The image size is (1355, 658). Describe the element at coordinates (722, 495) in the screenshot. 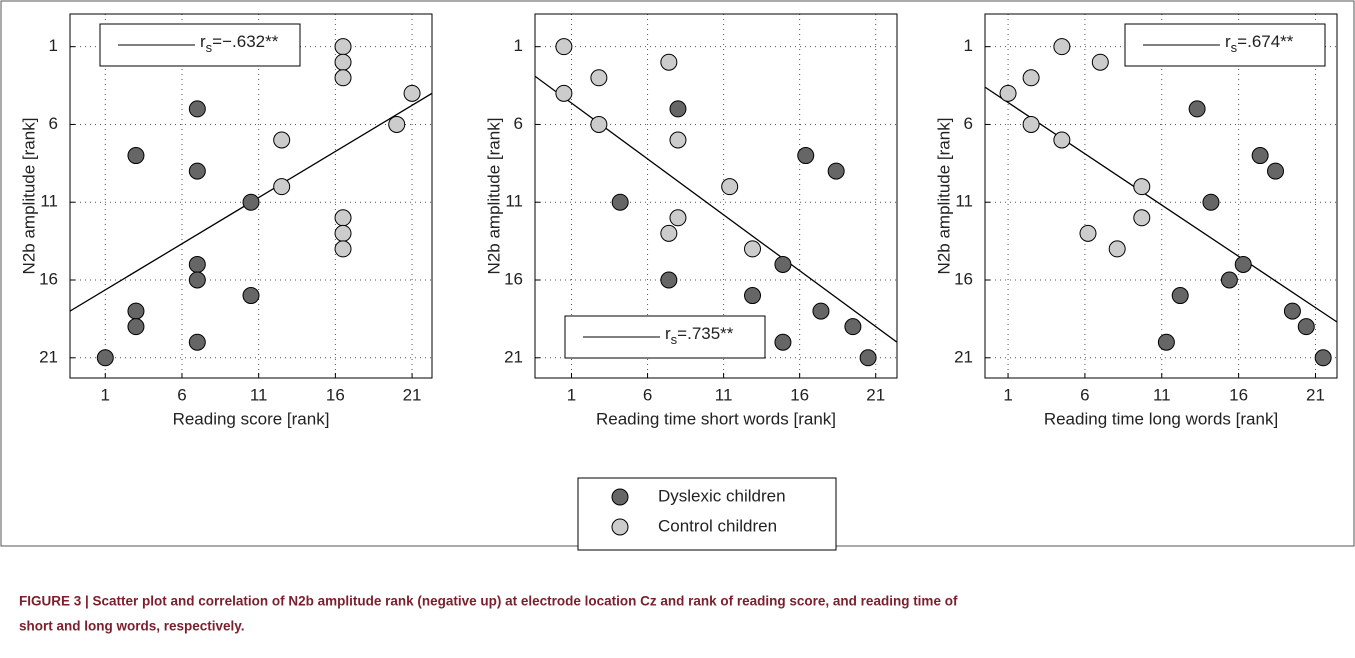

I see `legend-label: Dyslexic children` at that location.